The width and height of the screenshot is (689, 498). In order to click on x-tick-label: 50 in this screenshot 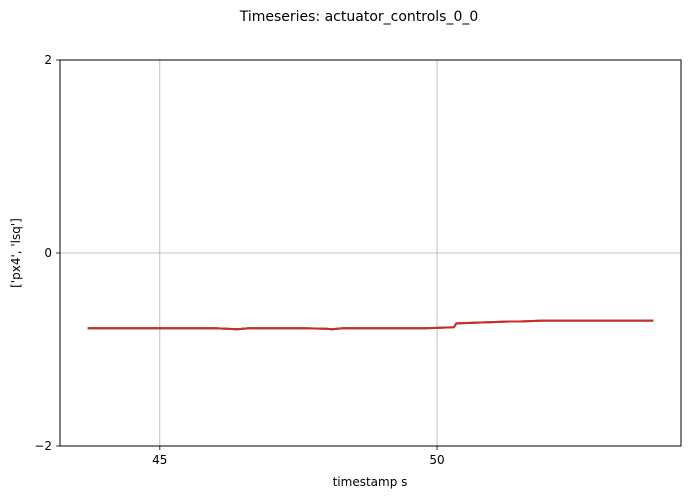, I will do `click(436, 460)`.